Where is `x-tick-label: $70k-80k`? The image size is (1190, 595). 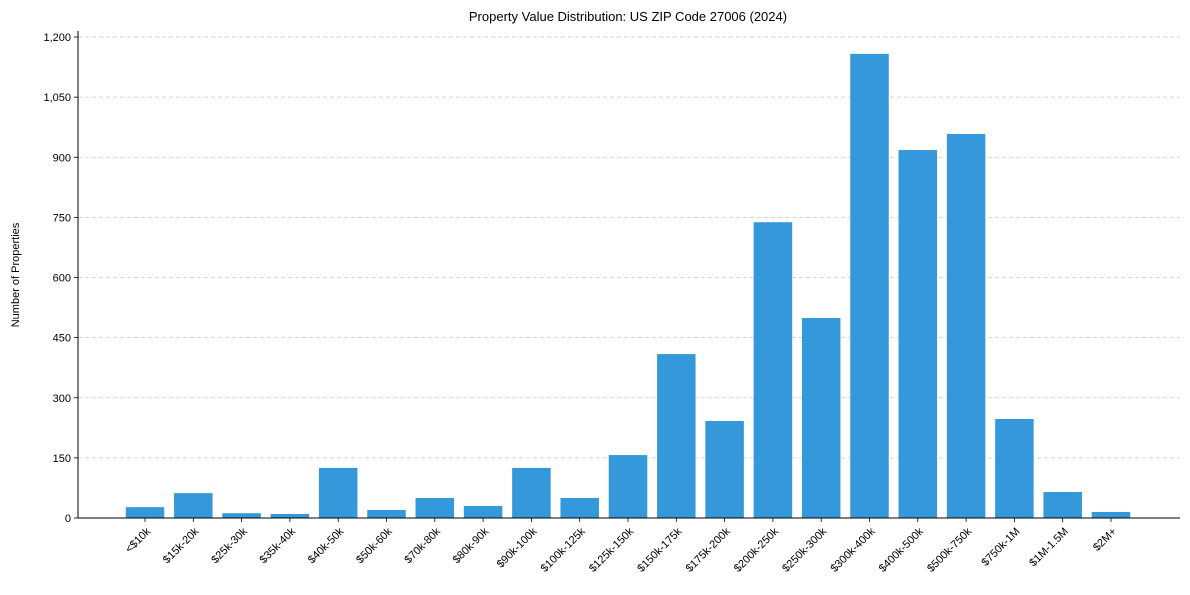
x-tick-label: $70k-80k is located at coordinates (422, 545).